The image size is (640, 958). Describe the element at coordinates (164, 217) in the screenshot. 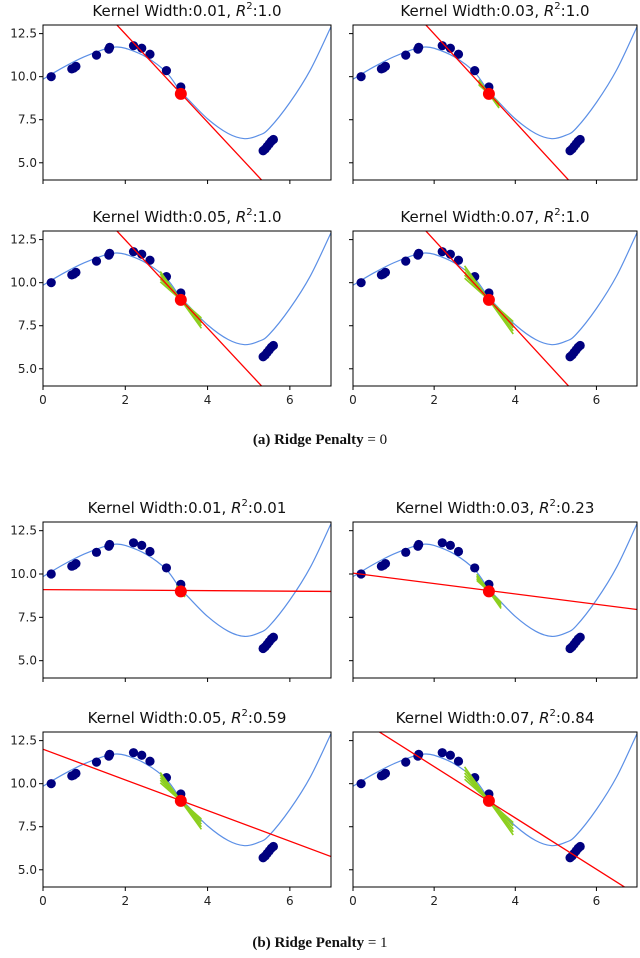

I see `title-before: Kernel Width:0.05,` at that location.